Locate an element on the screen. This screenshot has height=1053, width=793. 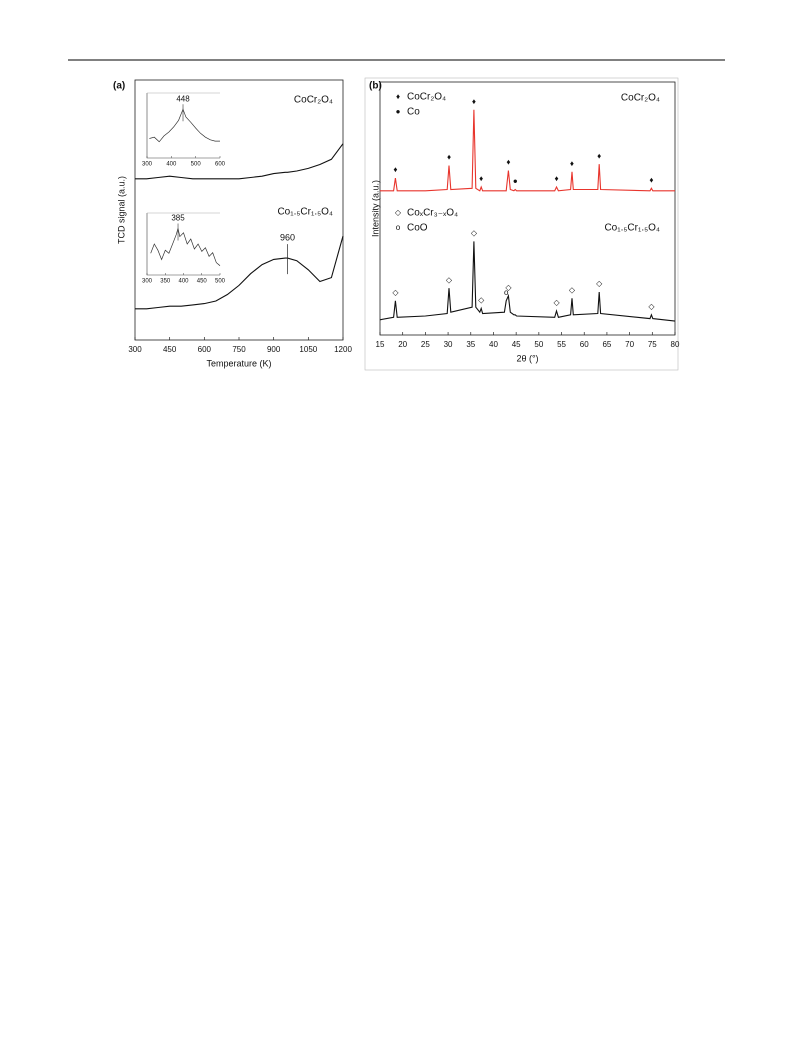
inset-x-tick-label: 350 is located at coordinates (165, 282).